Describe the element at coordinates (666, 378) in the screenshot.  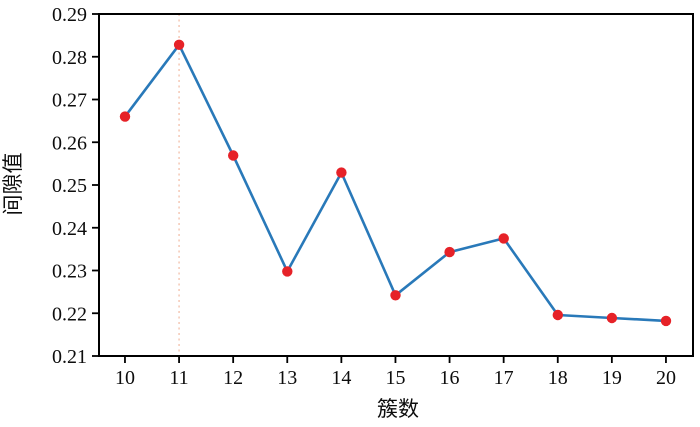
I see `x-tick-label: 20` at that location.